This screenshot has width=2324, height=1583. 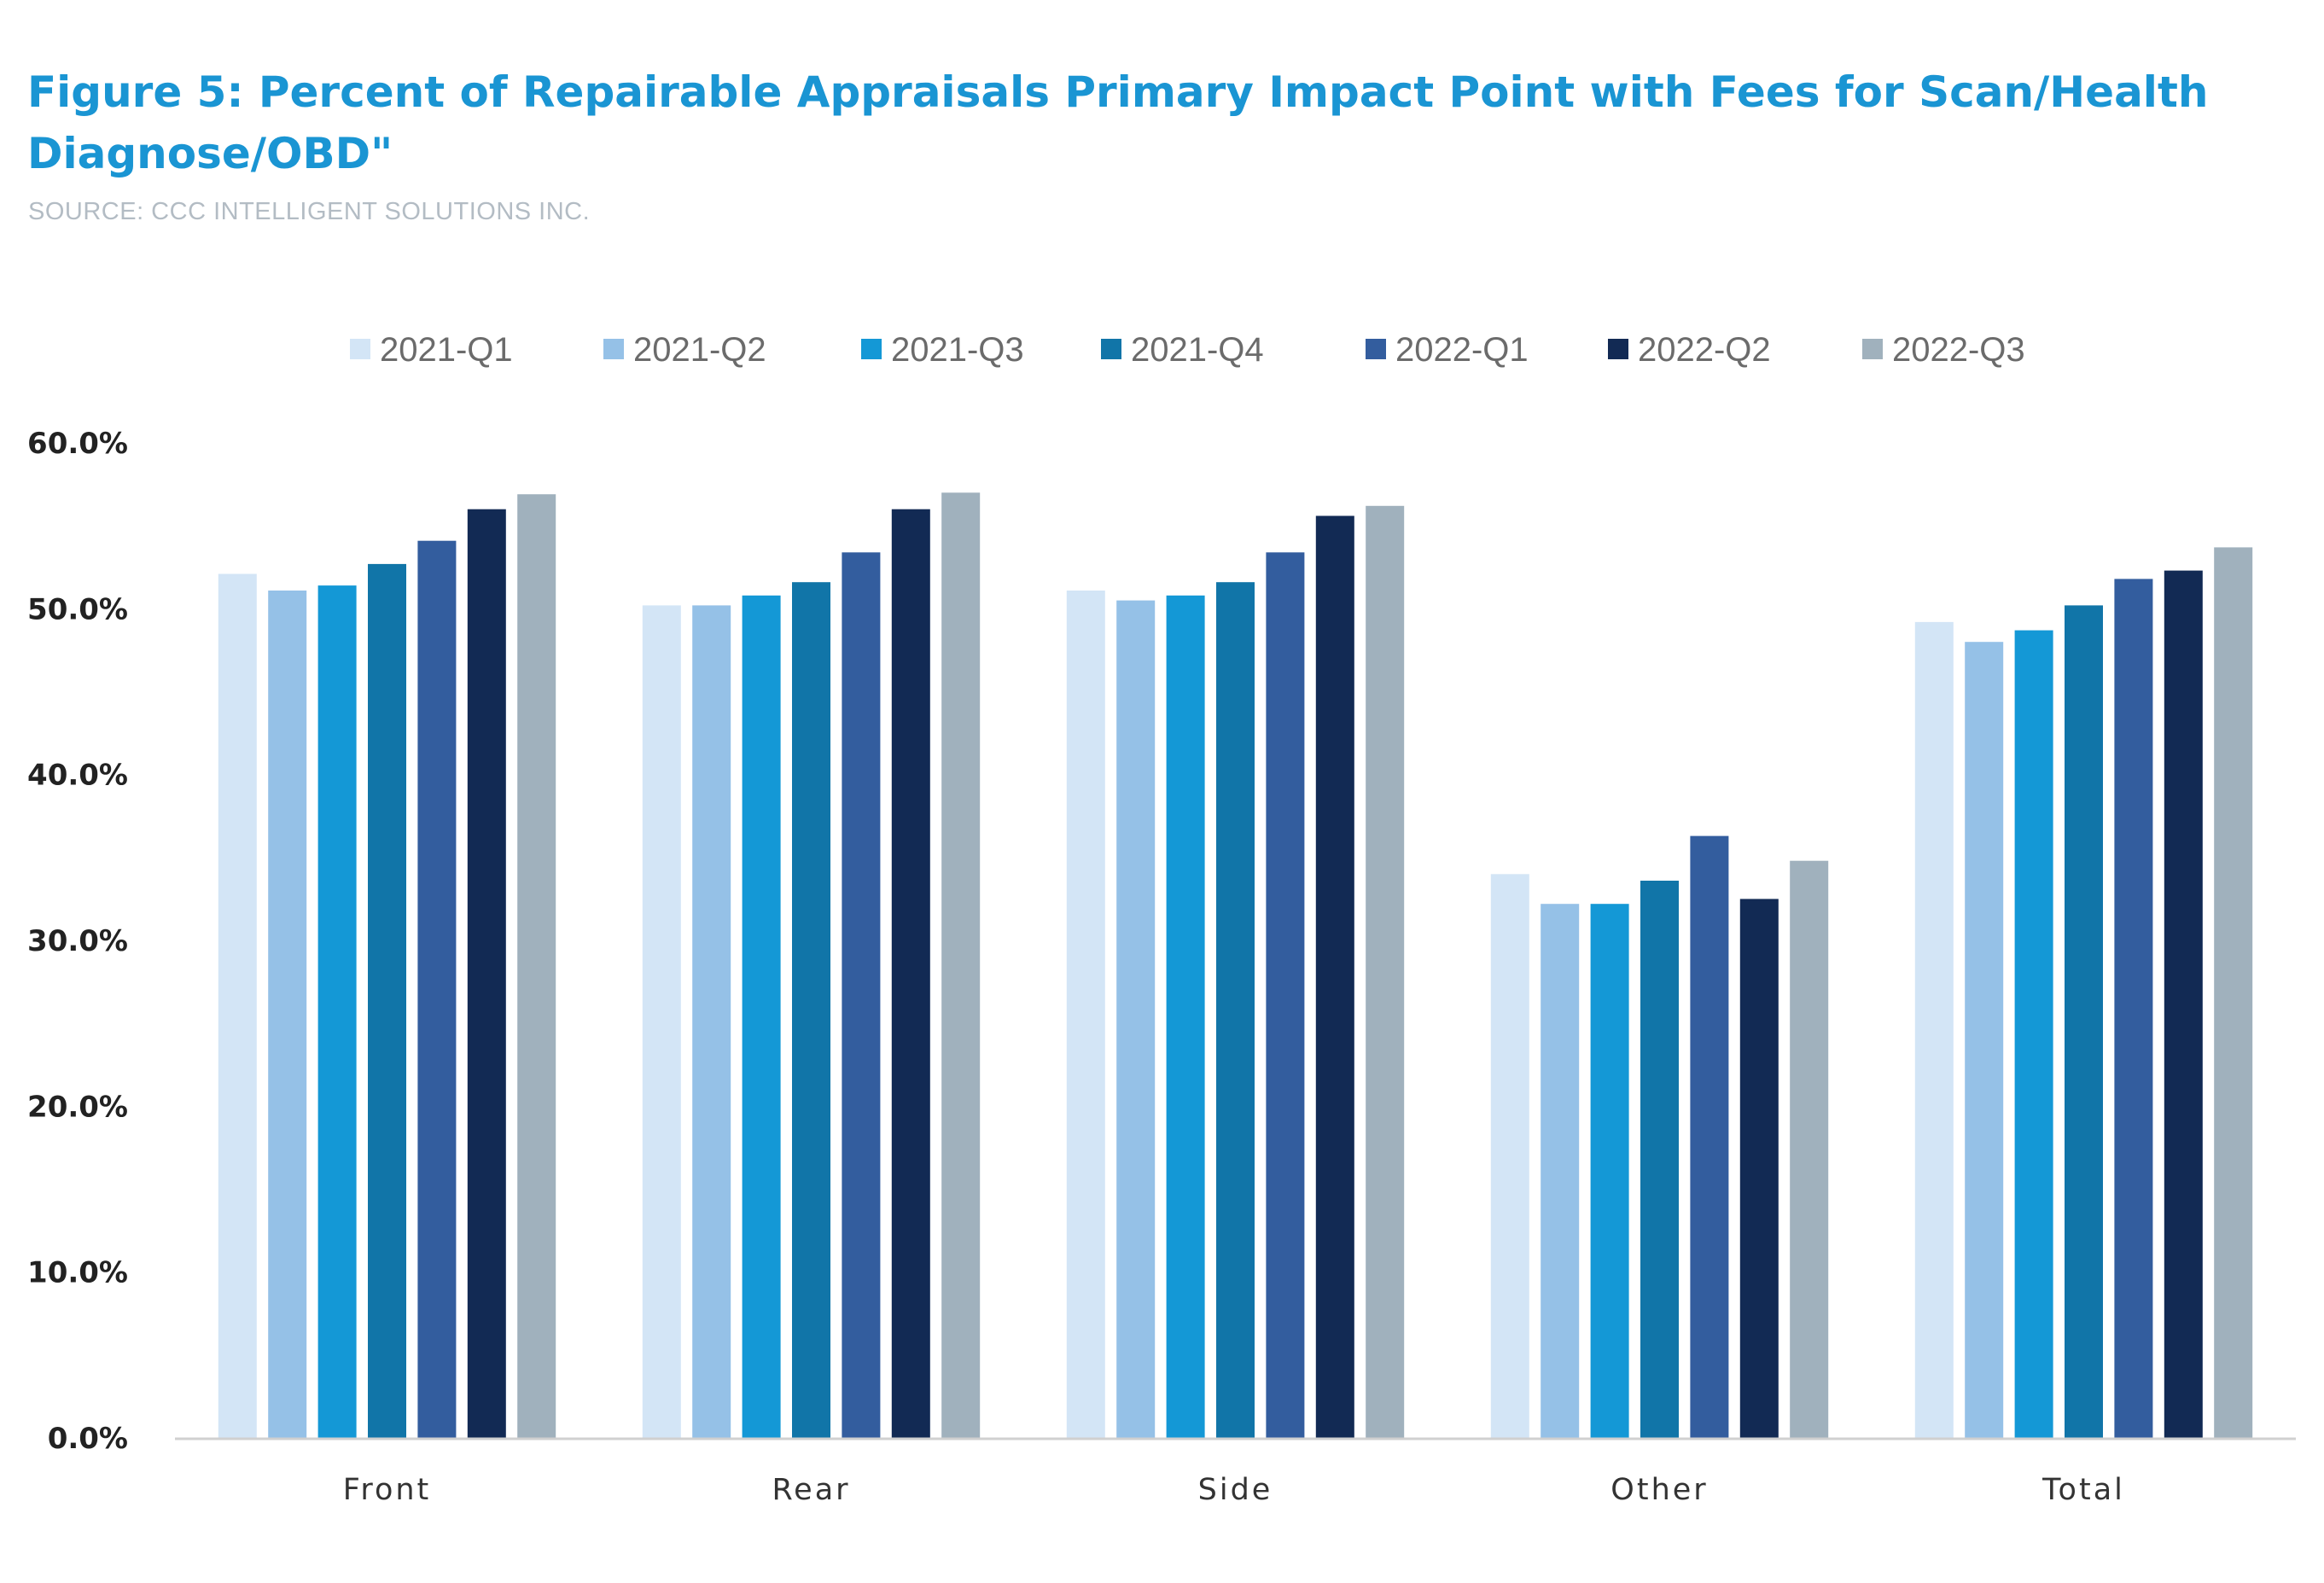 What do you see at coordinates (1235, 1010) in the screenshot?
I see `bar-side-2021-q4` at bounding box center [1235, 1010].